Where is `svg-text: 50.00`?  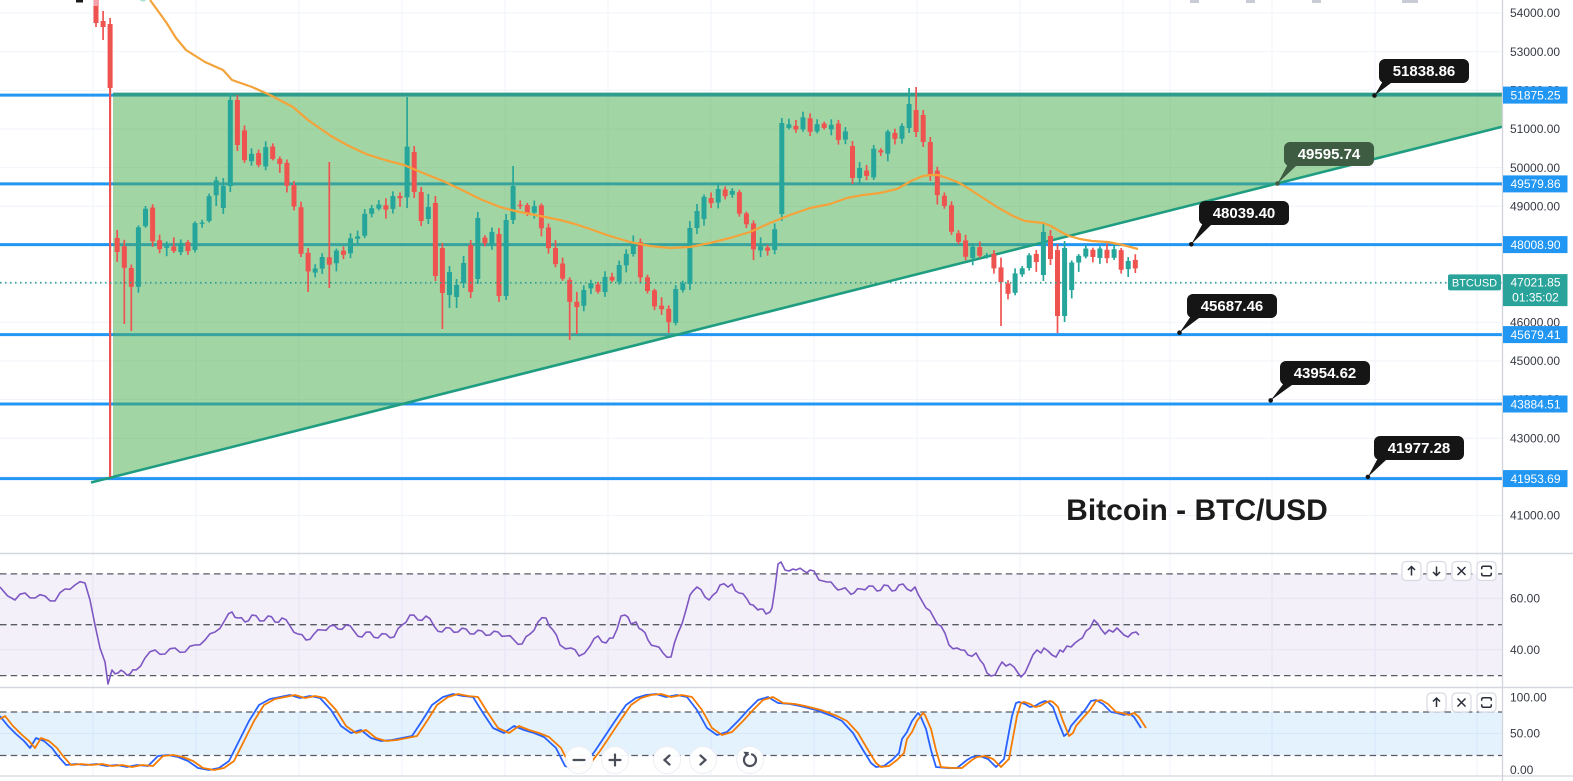
svg-text: 50.00 is located at coordinates (1525, 734).